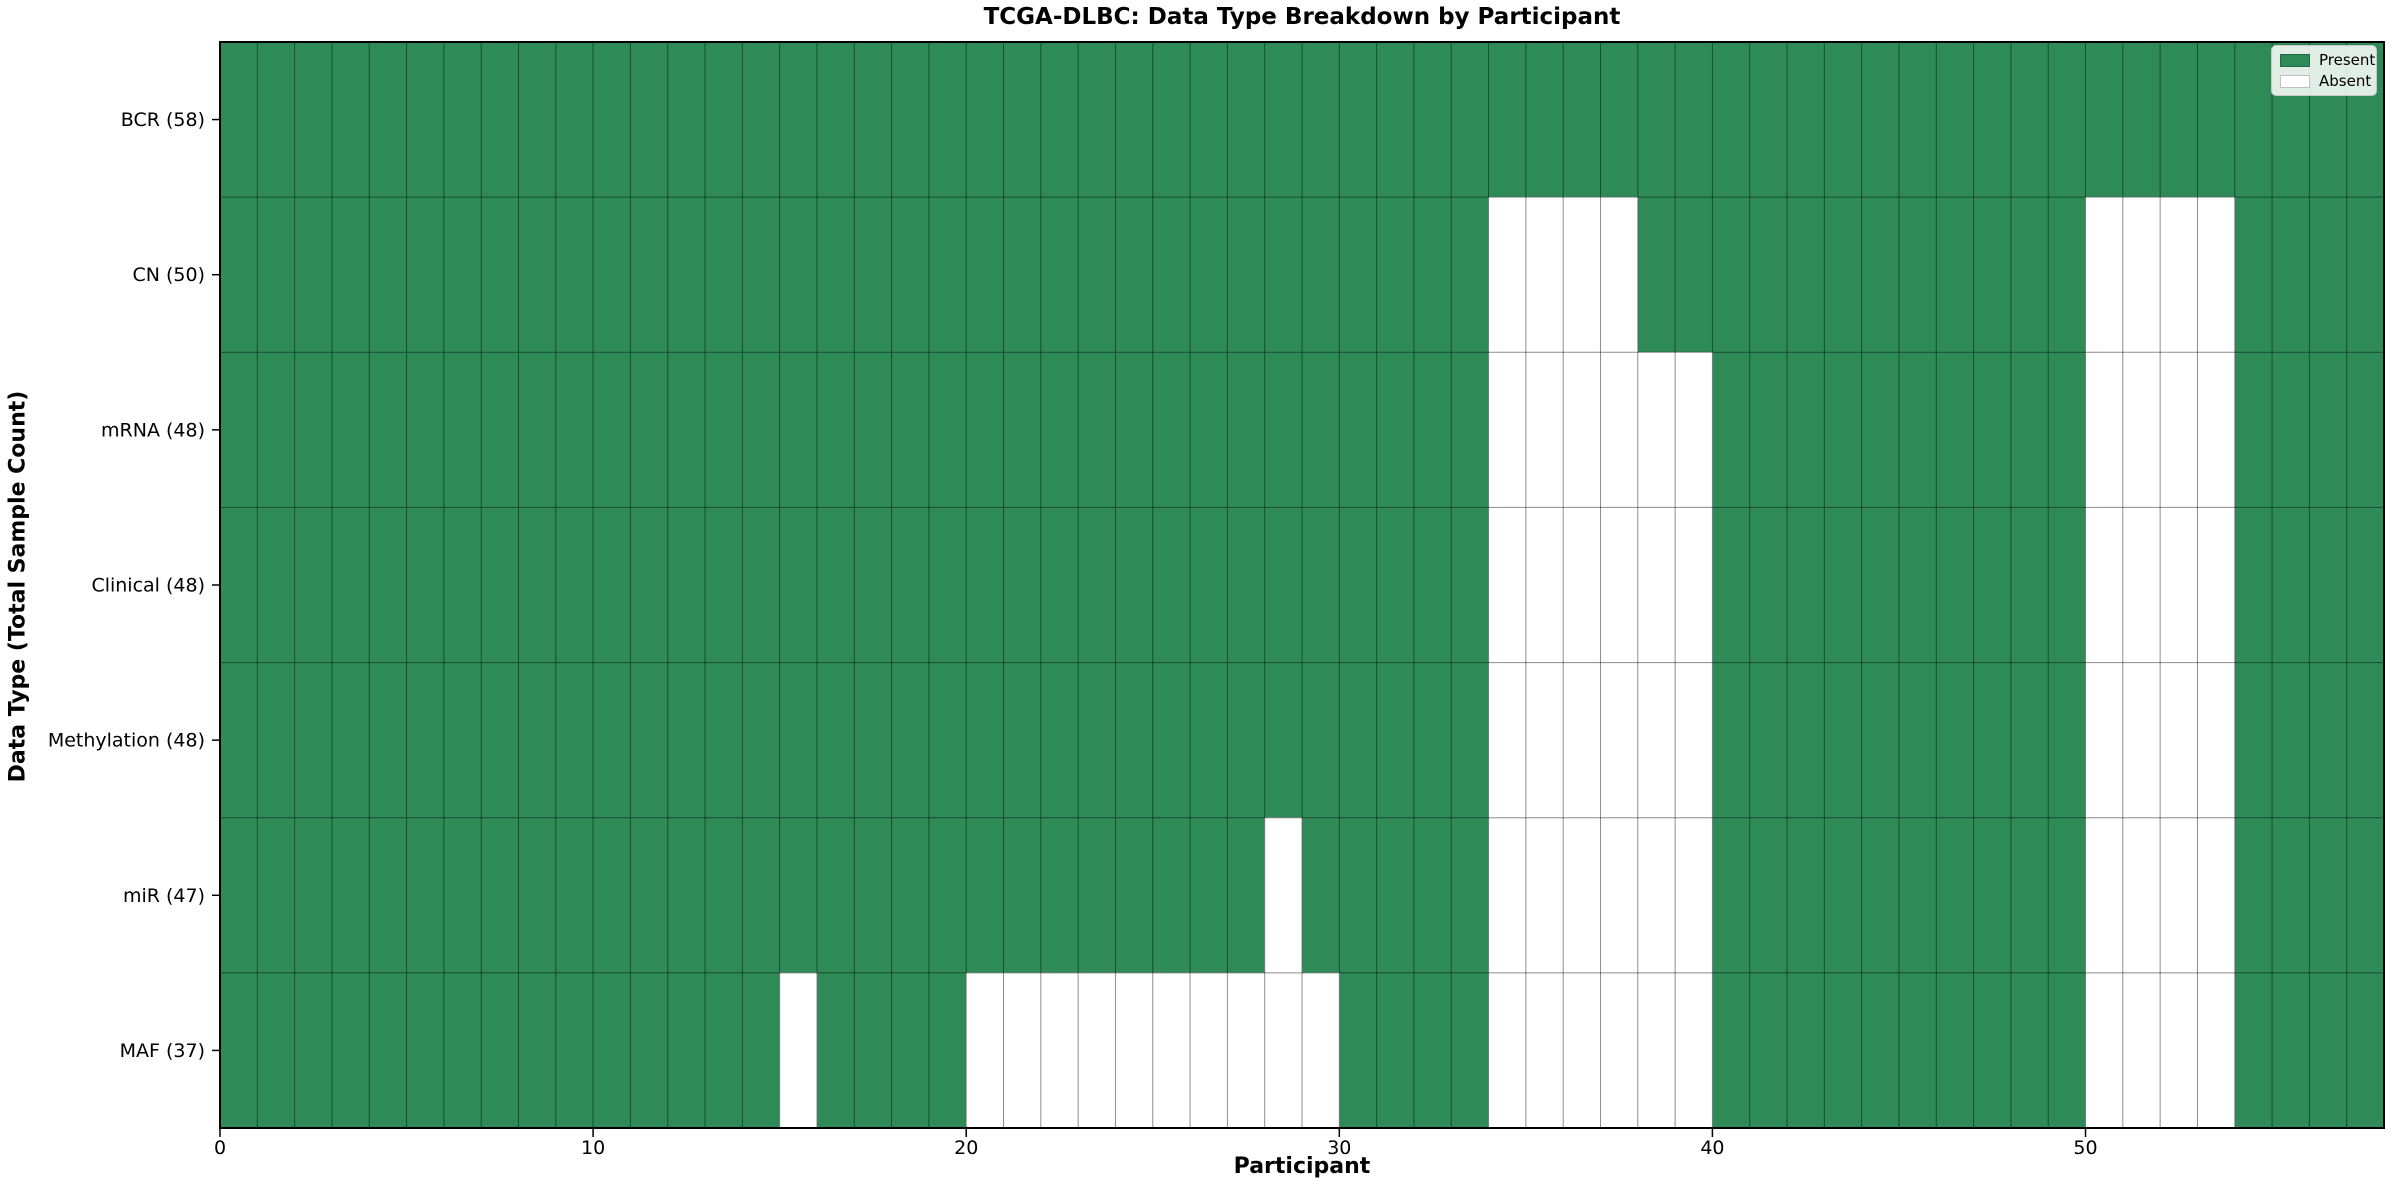 The image size is (2400, 1200). I want to click on y-tick-label: MAF (37), so click(162, 1051).